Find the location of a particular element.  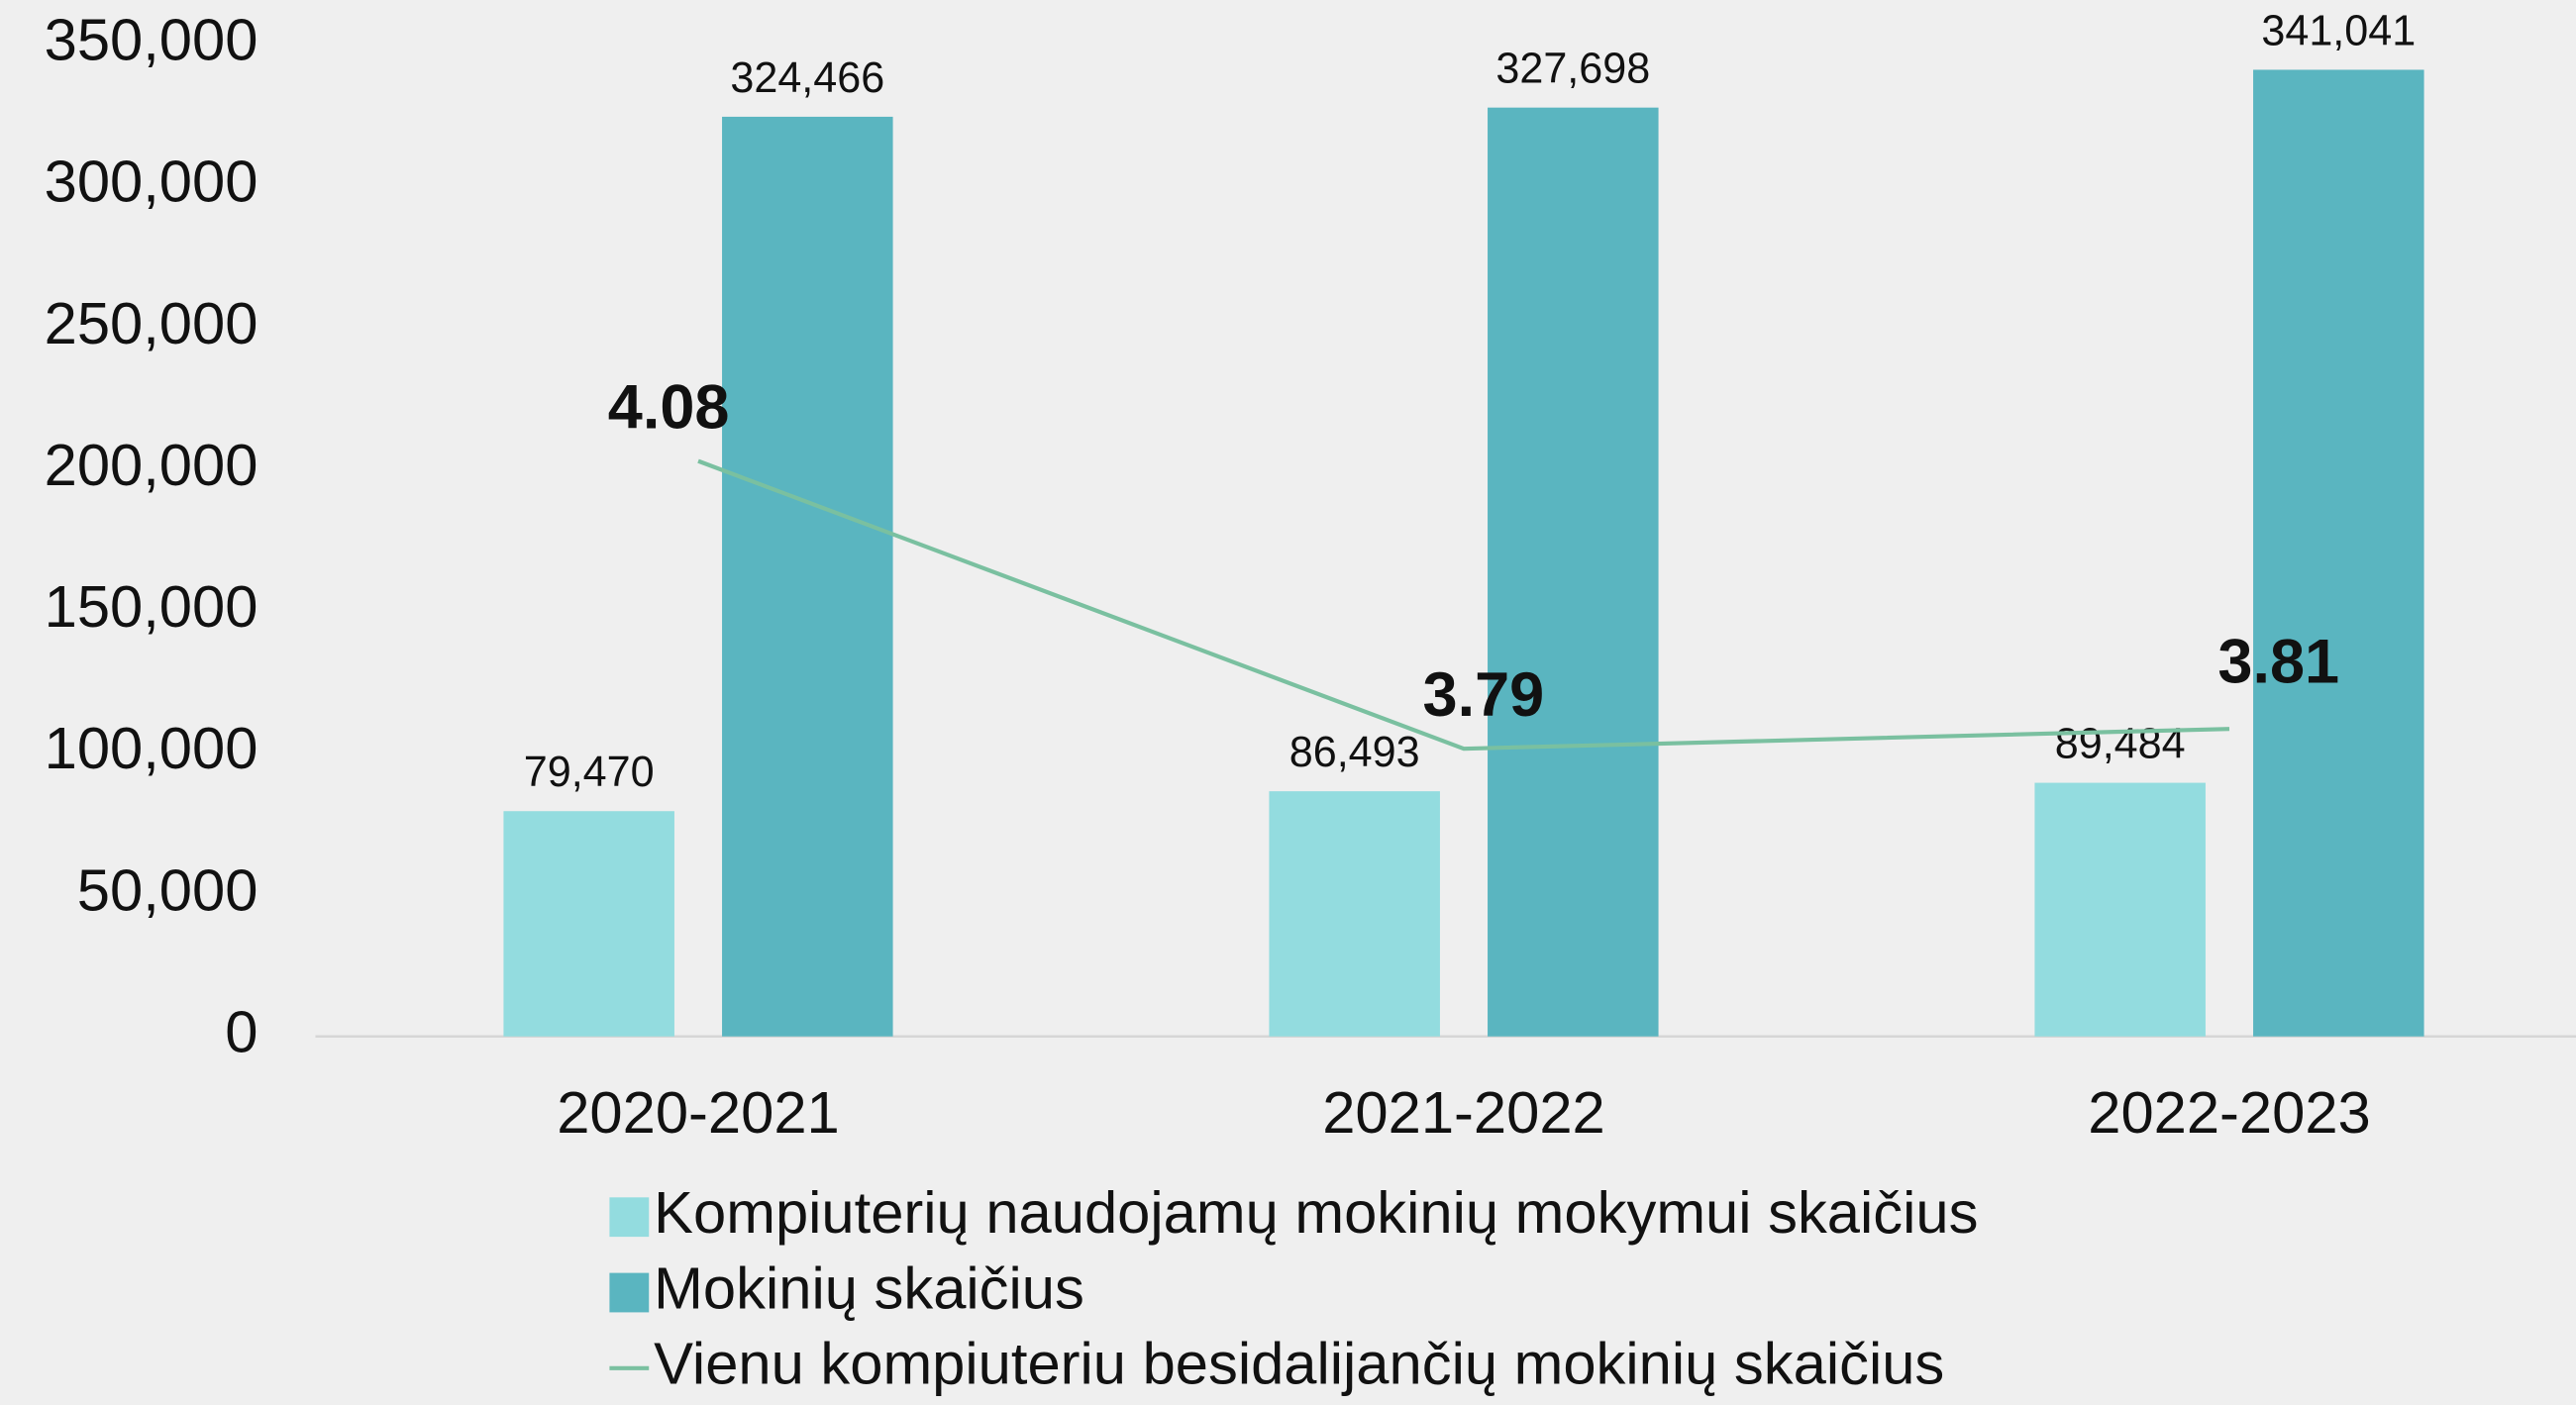

y-tick-label: 200,000 is located at coordinates (151, 465).